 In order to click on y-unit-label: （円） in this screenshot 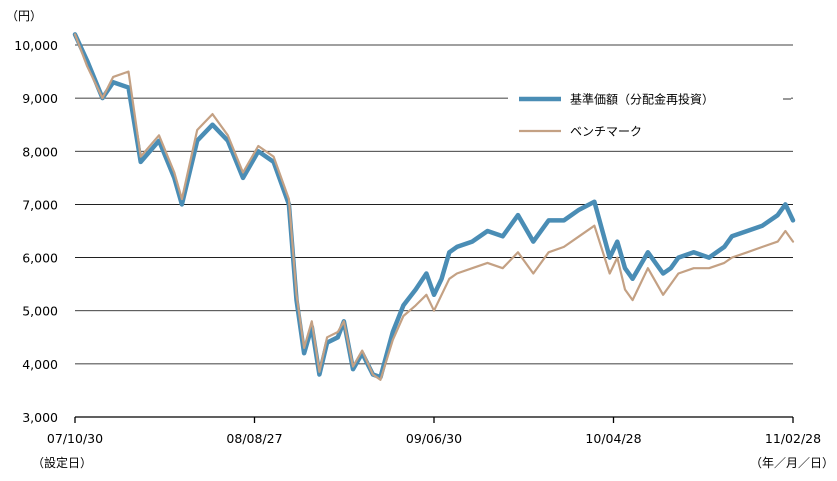, I will do `click(24, 16)`.